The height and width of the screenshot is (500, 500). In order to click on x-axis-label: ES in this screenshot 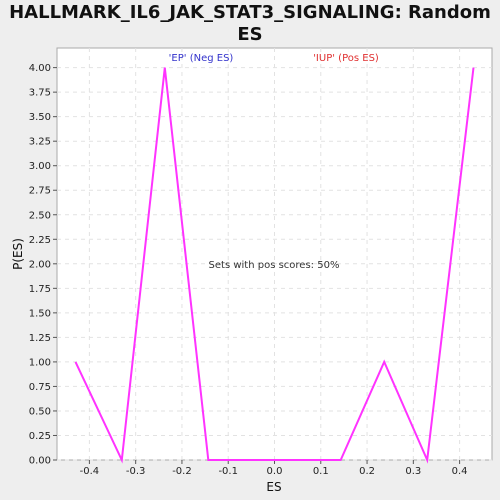, I will do `click(273, 487)`.